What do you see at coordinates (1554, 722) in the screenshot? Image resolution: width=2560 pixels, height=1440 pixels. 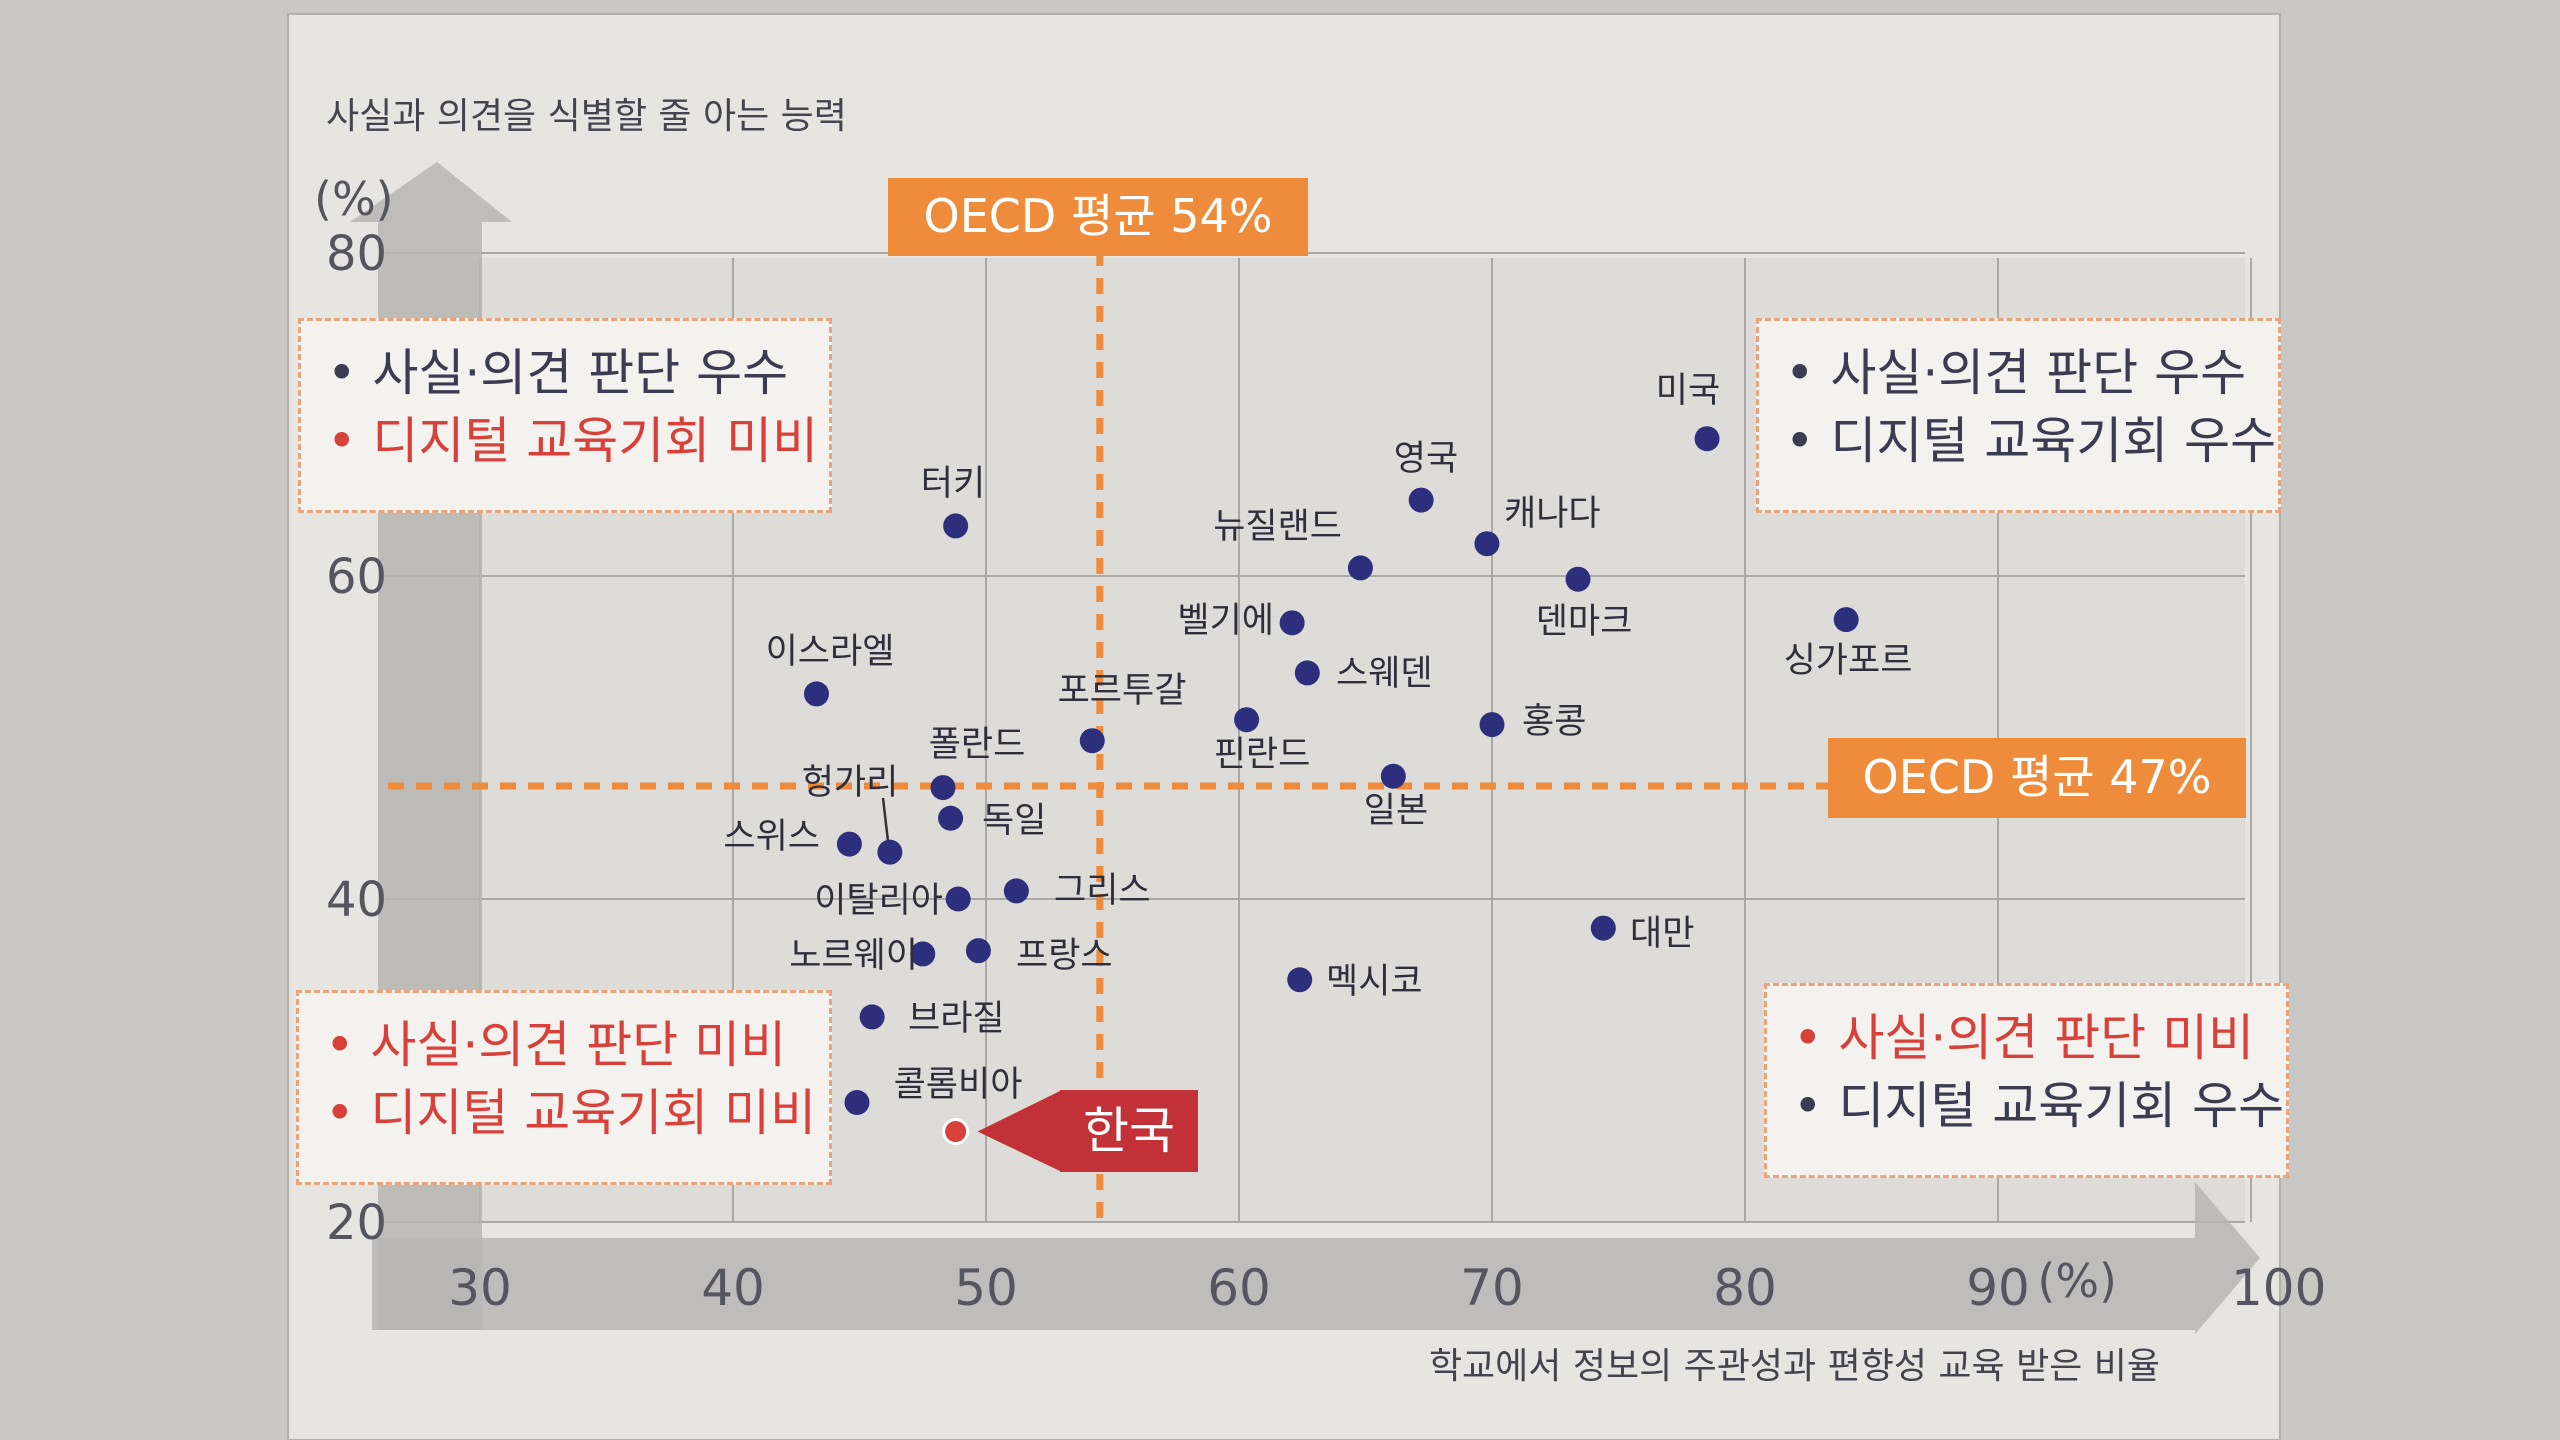 I see `point-label-12: 홍콩` at bounding box center [1554, 722].